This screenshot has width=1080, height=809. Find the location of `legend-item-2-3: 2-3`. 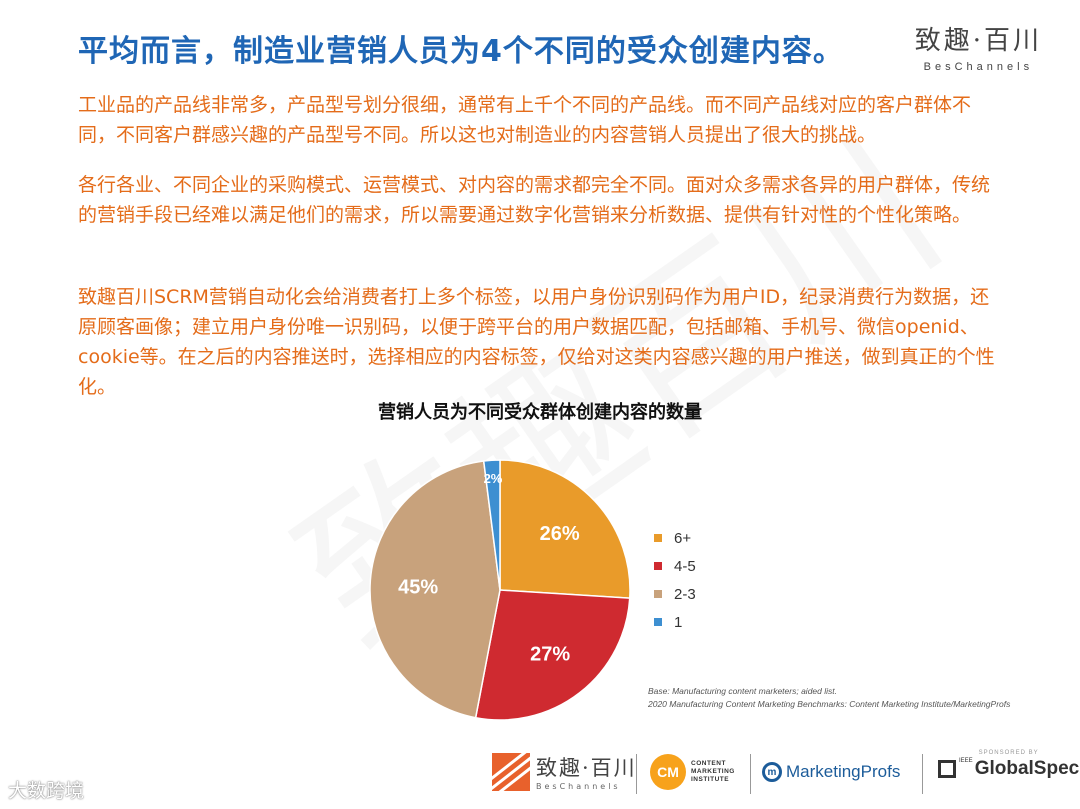

legend-item-2-3: 2-3 is located at coordinates (675, 594).